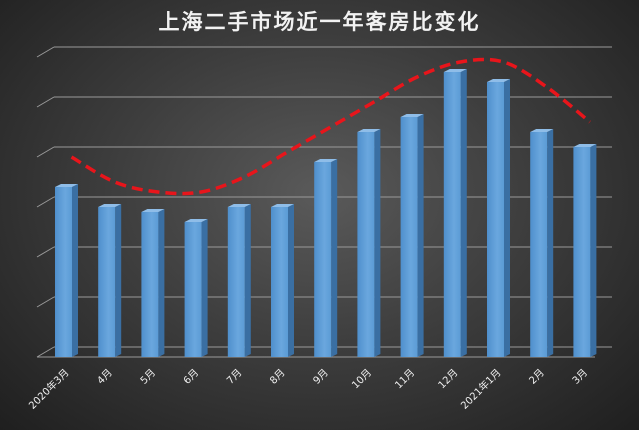  I want to click on x-tick-label: 2020年3月, so click(49, 389).